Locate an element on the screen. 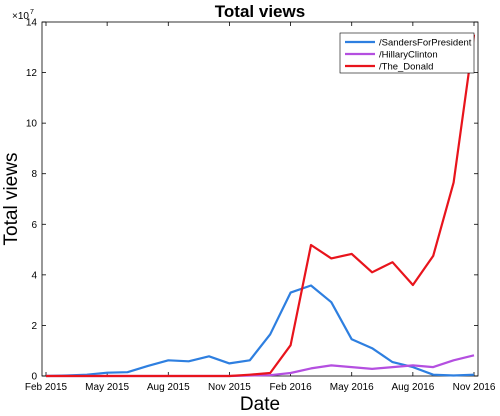 This screenshot has height=416, width=500. y-axis-label: Total views is located at coordinates (11, 199).